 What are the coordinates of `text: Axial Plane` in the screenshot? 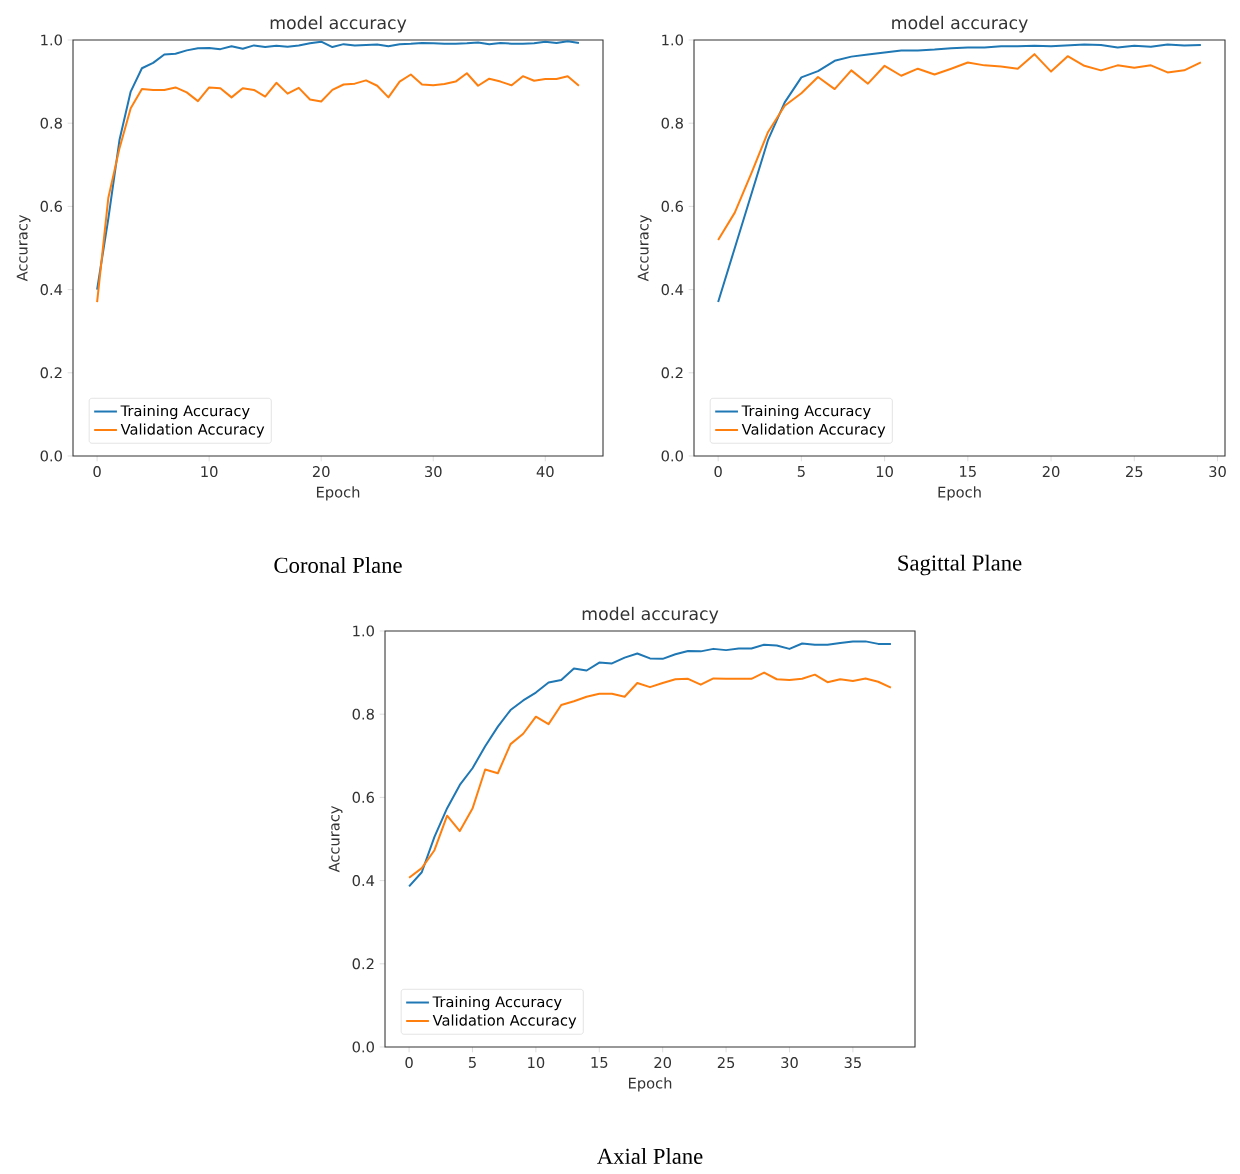 It's located at (650, 1156).